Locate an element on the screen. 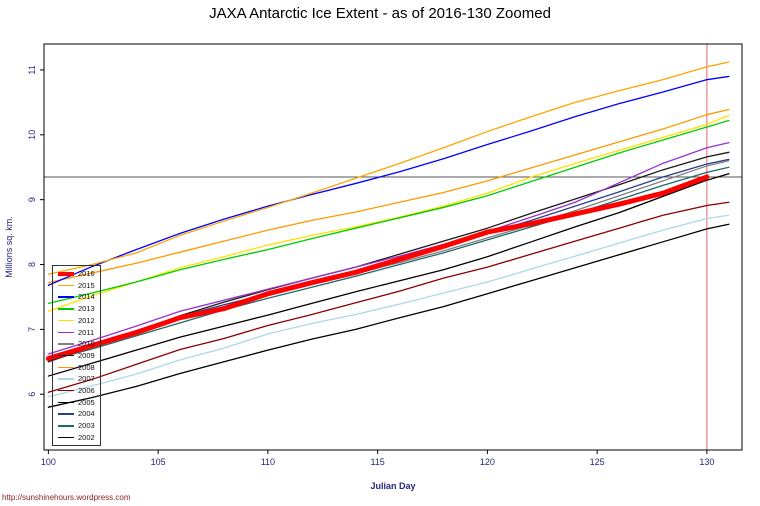 The width and height of the screenshot is (760, 506). legend-entry-2015: 2015 is located at coordinates (76, 286).